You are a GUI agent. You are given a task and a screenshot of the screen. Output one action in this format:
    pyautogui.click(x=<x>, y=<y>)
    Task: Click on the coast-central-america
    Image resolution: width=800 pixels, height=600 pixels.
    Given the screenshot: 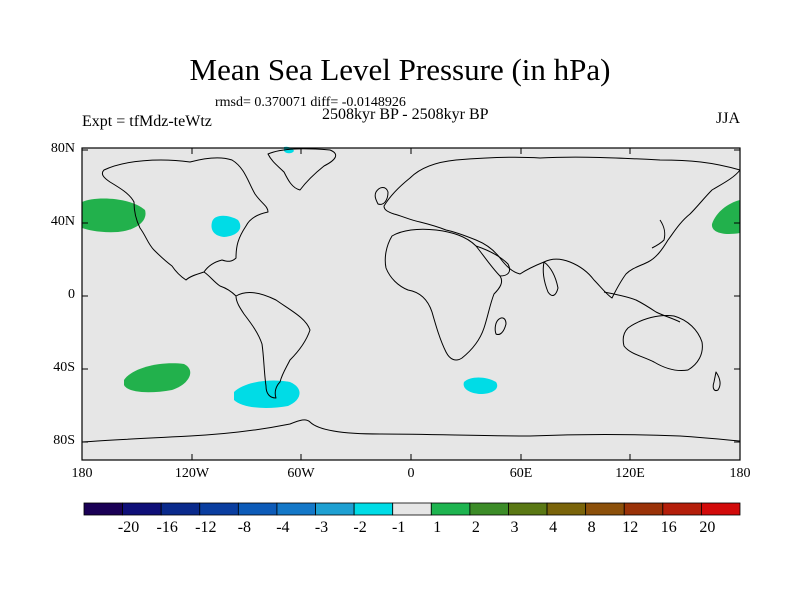 What is the action you would take?
    pyautogui.click(x=220, y=284)
    